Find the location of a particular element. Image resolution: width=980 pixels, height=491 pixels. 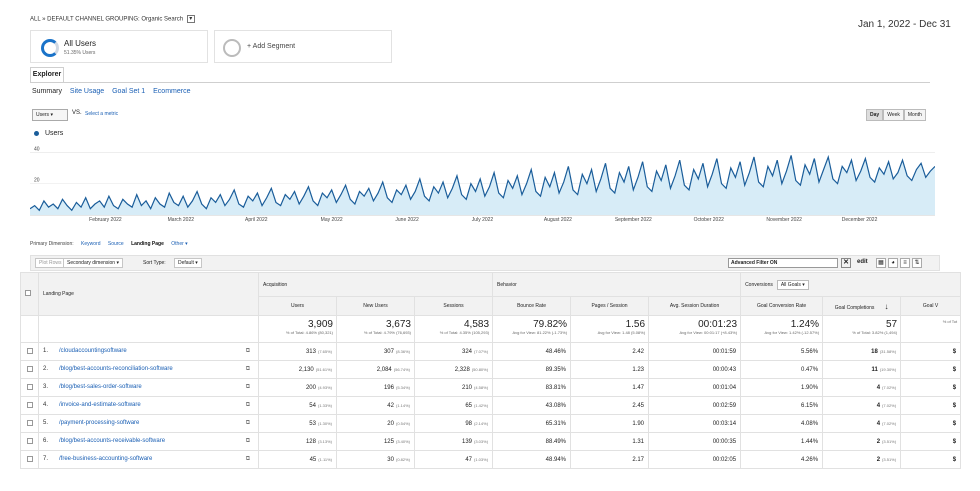

total-subtext: % of Total: 4.86% (80,321) is located at coordinates (309, 332).